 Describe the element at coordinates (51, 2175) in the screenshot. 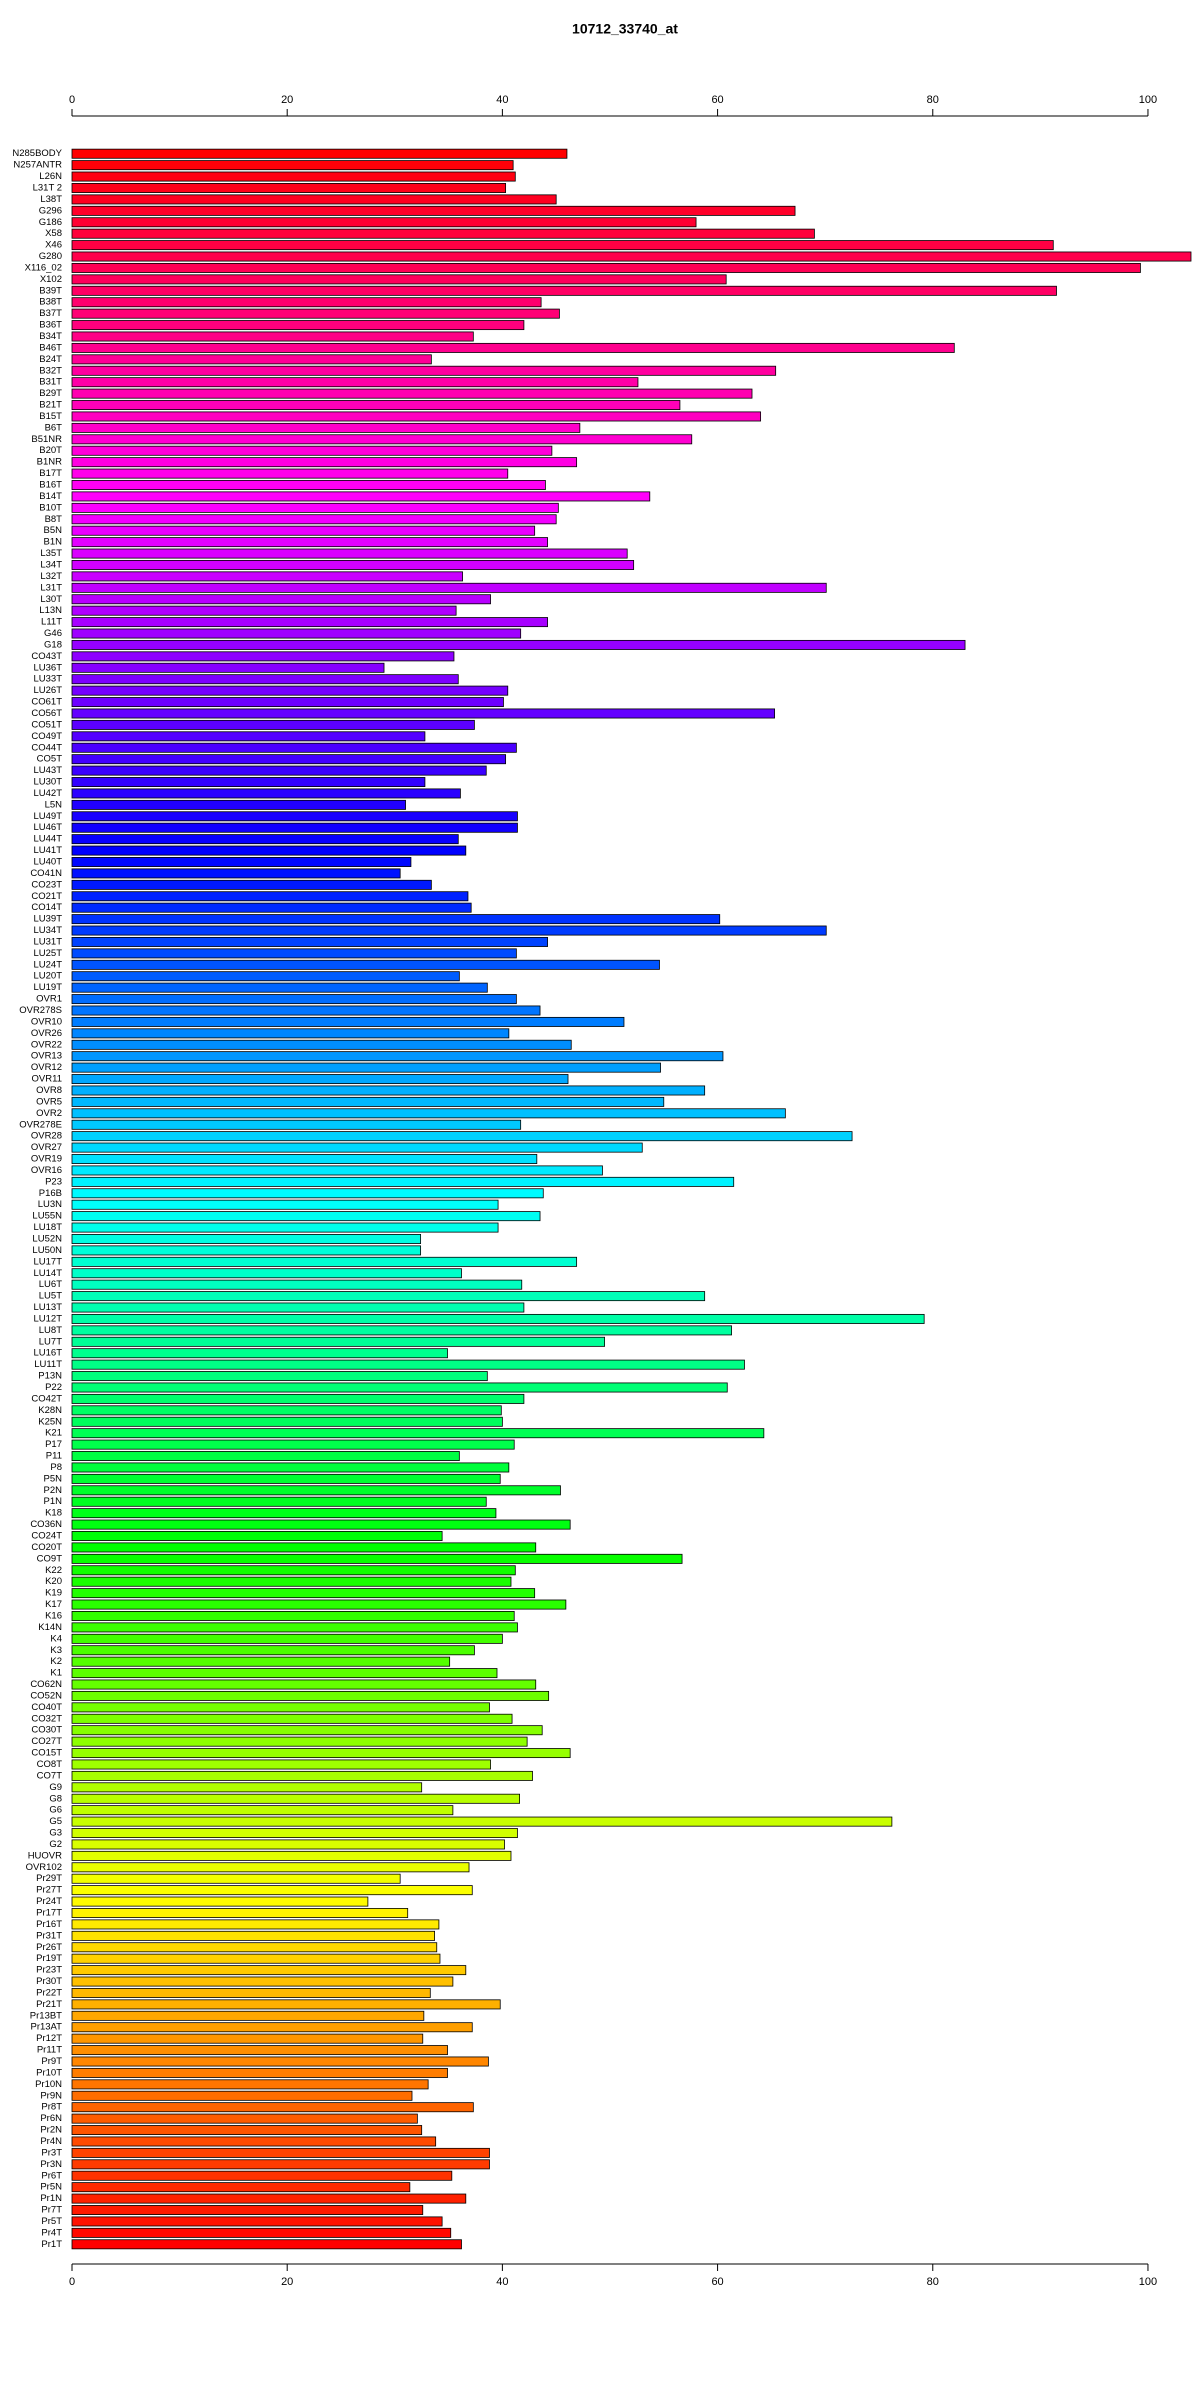

I see `y-tick-label: Pr6T` at that location.